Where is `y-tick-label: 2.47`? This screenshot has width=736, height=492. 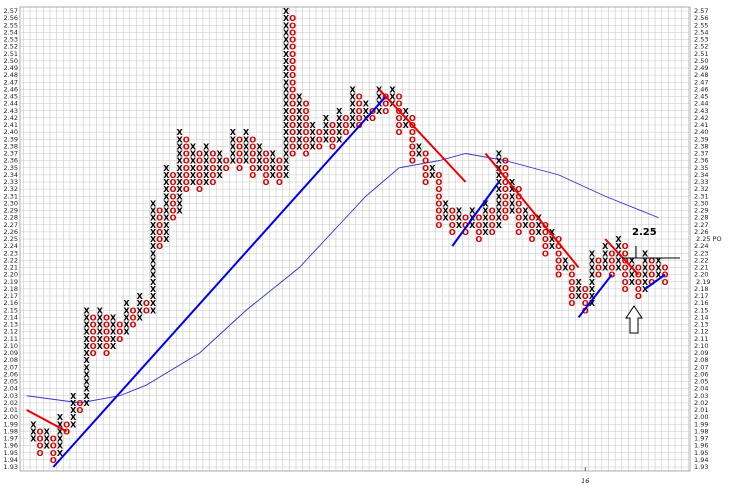
y-tick-label: 2.47 is located at coordinates (701, 82).